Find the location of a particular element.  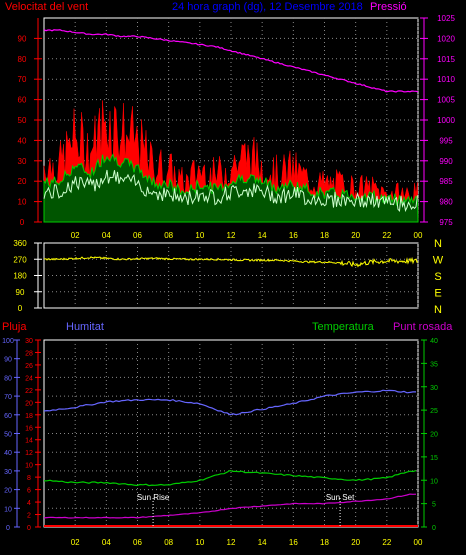

wind-direction-series is located at coordinates (231, 262).